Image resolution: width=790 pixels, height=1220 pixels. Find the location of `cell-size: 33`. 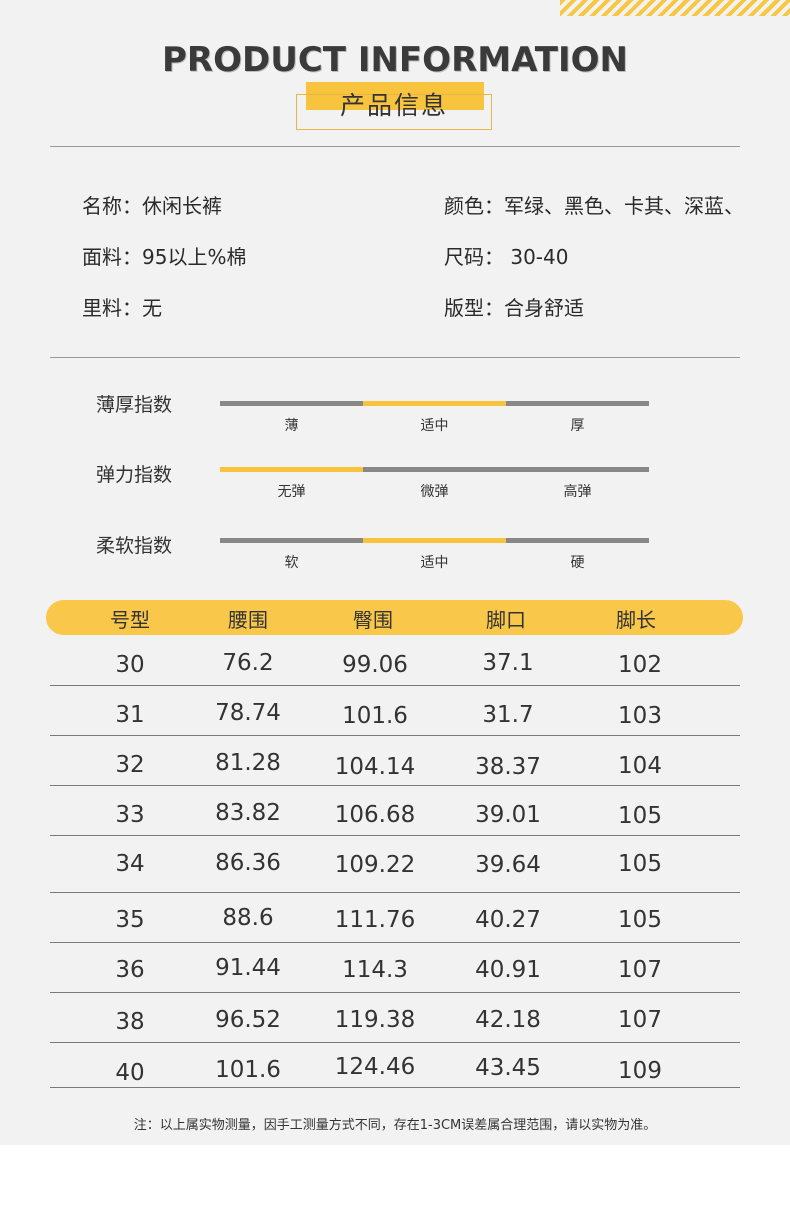

cell-size: 33 is located at coordinates (130, 815).